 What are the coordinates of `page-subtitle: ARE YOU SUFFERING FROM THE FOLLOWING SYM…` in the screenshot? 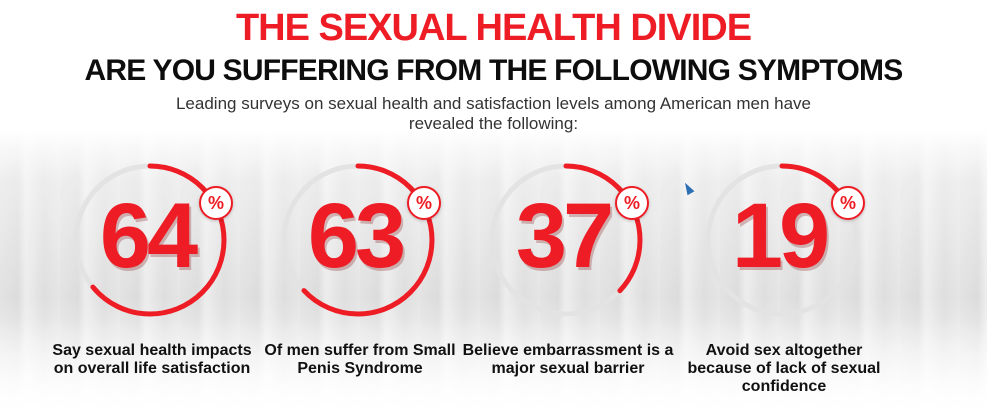 It's located at (494, 70).